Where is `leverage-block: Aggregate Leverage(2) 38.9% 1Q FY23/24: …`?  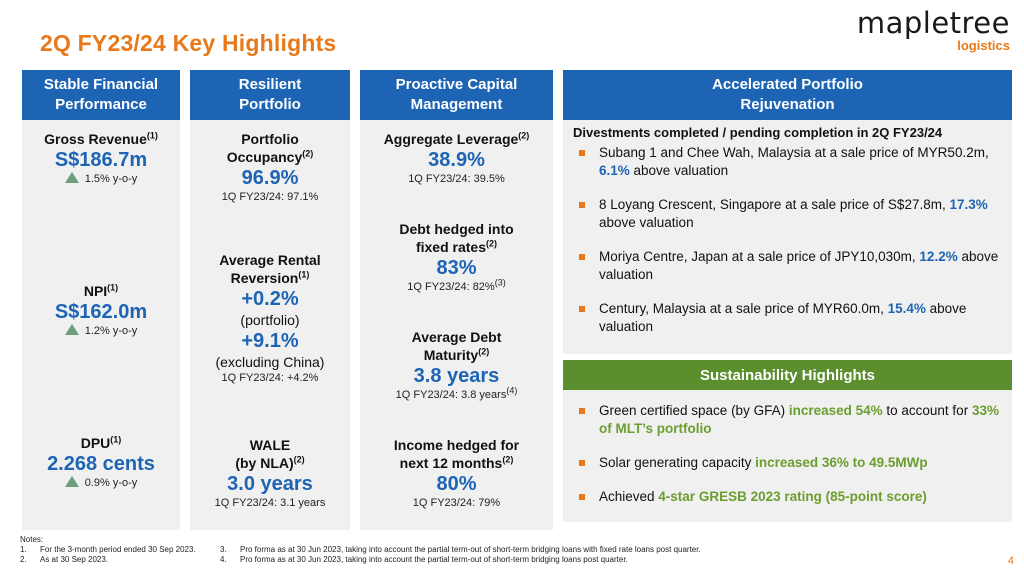
leverage-block: Aggregate Leverage(2) 38.9% 1Q FY23/24: … is located at coordinates (456, 158).